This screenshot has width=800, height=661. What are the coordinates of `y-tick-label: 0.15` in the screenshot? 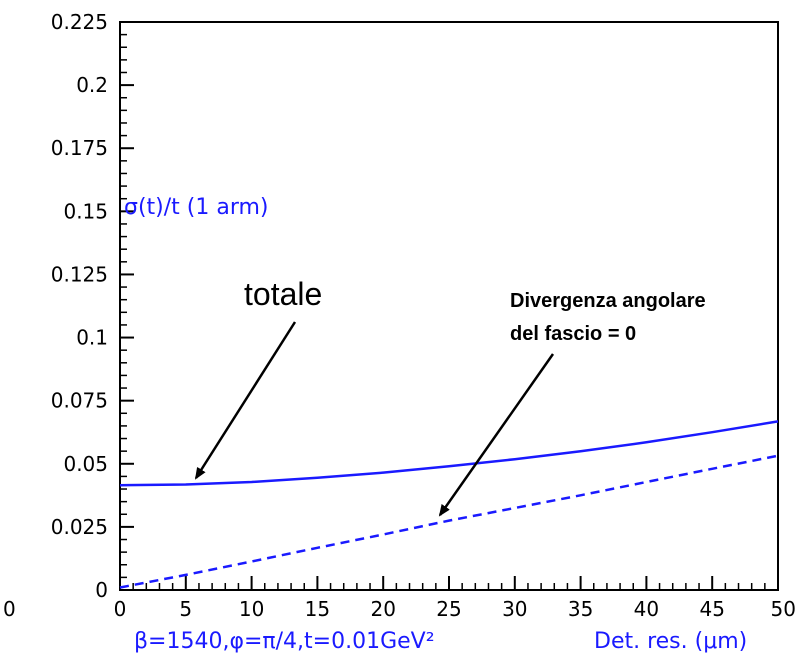 It's located at (85, 211).